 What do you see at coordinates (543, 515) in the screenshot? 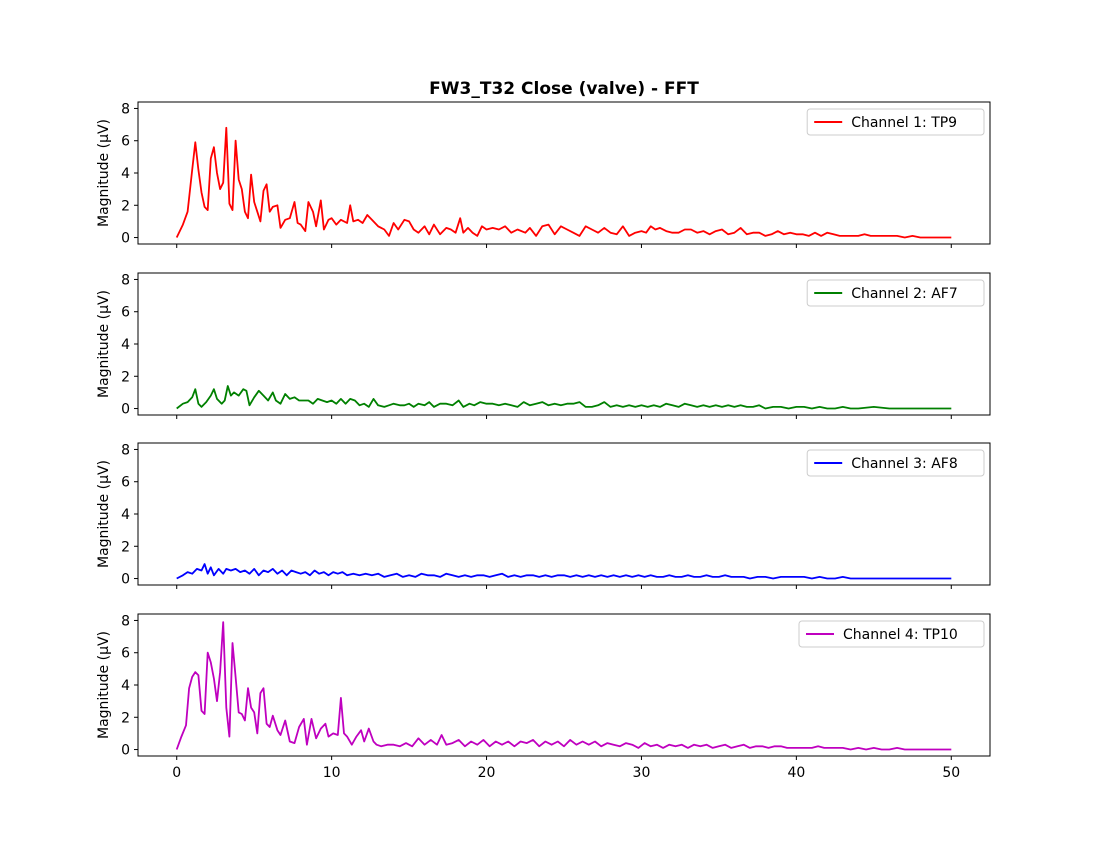
I see `panel-3: 0 2 4 6 8 Magnitude (μV) Channel 3: AF8` at bounding box center [543, 515].